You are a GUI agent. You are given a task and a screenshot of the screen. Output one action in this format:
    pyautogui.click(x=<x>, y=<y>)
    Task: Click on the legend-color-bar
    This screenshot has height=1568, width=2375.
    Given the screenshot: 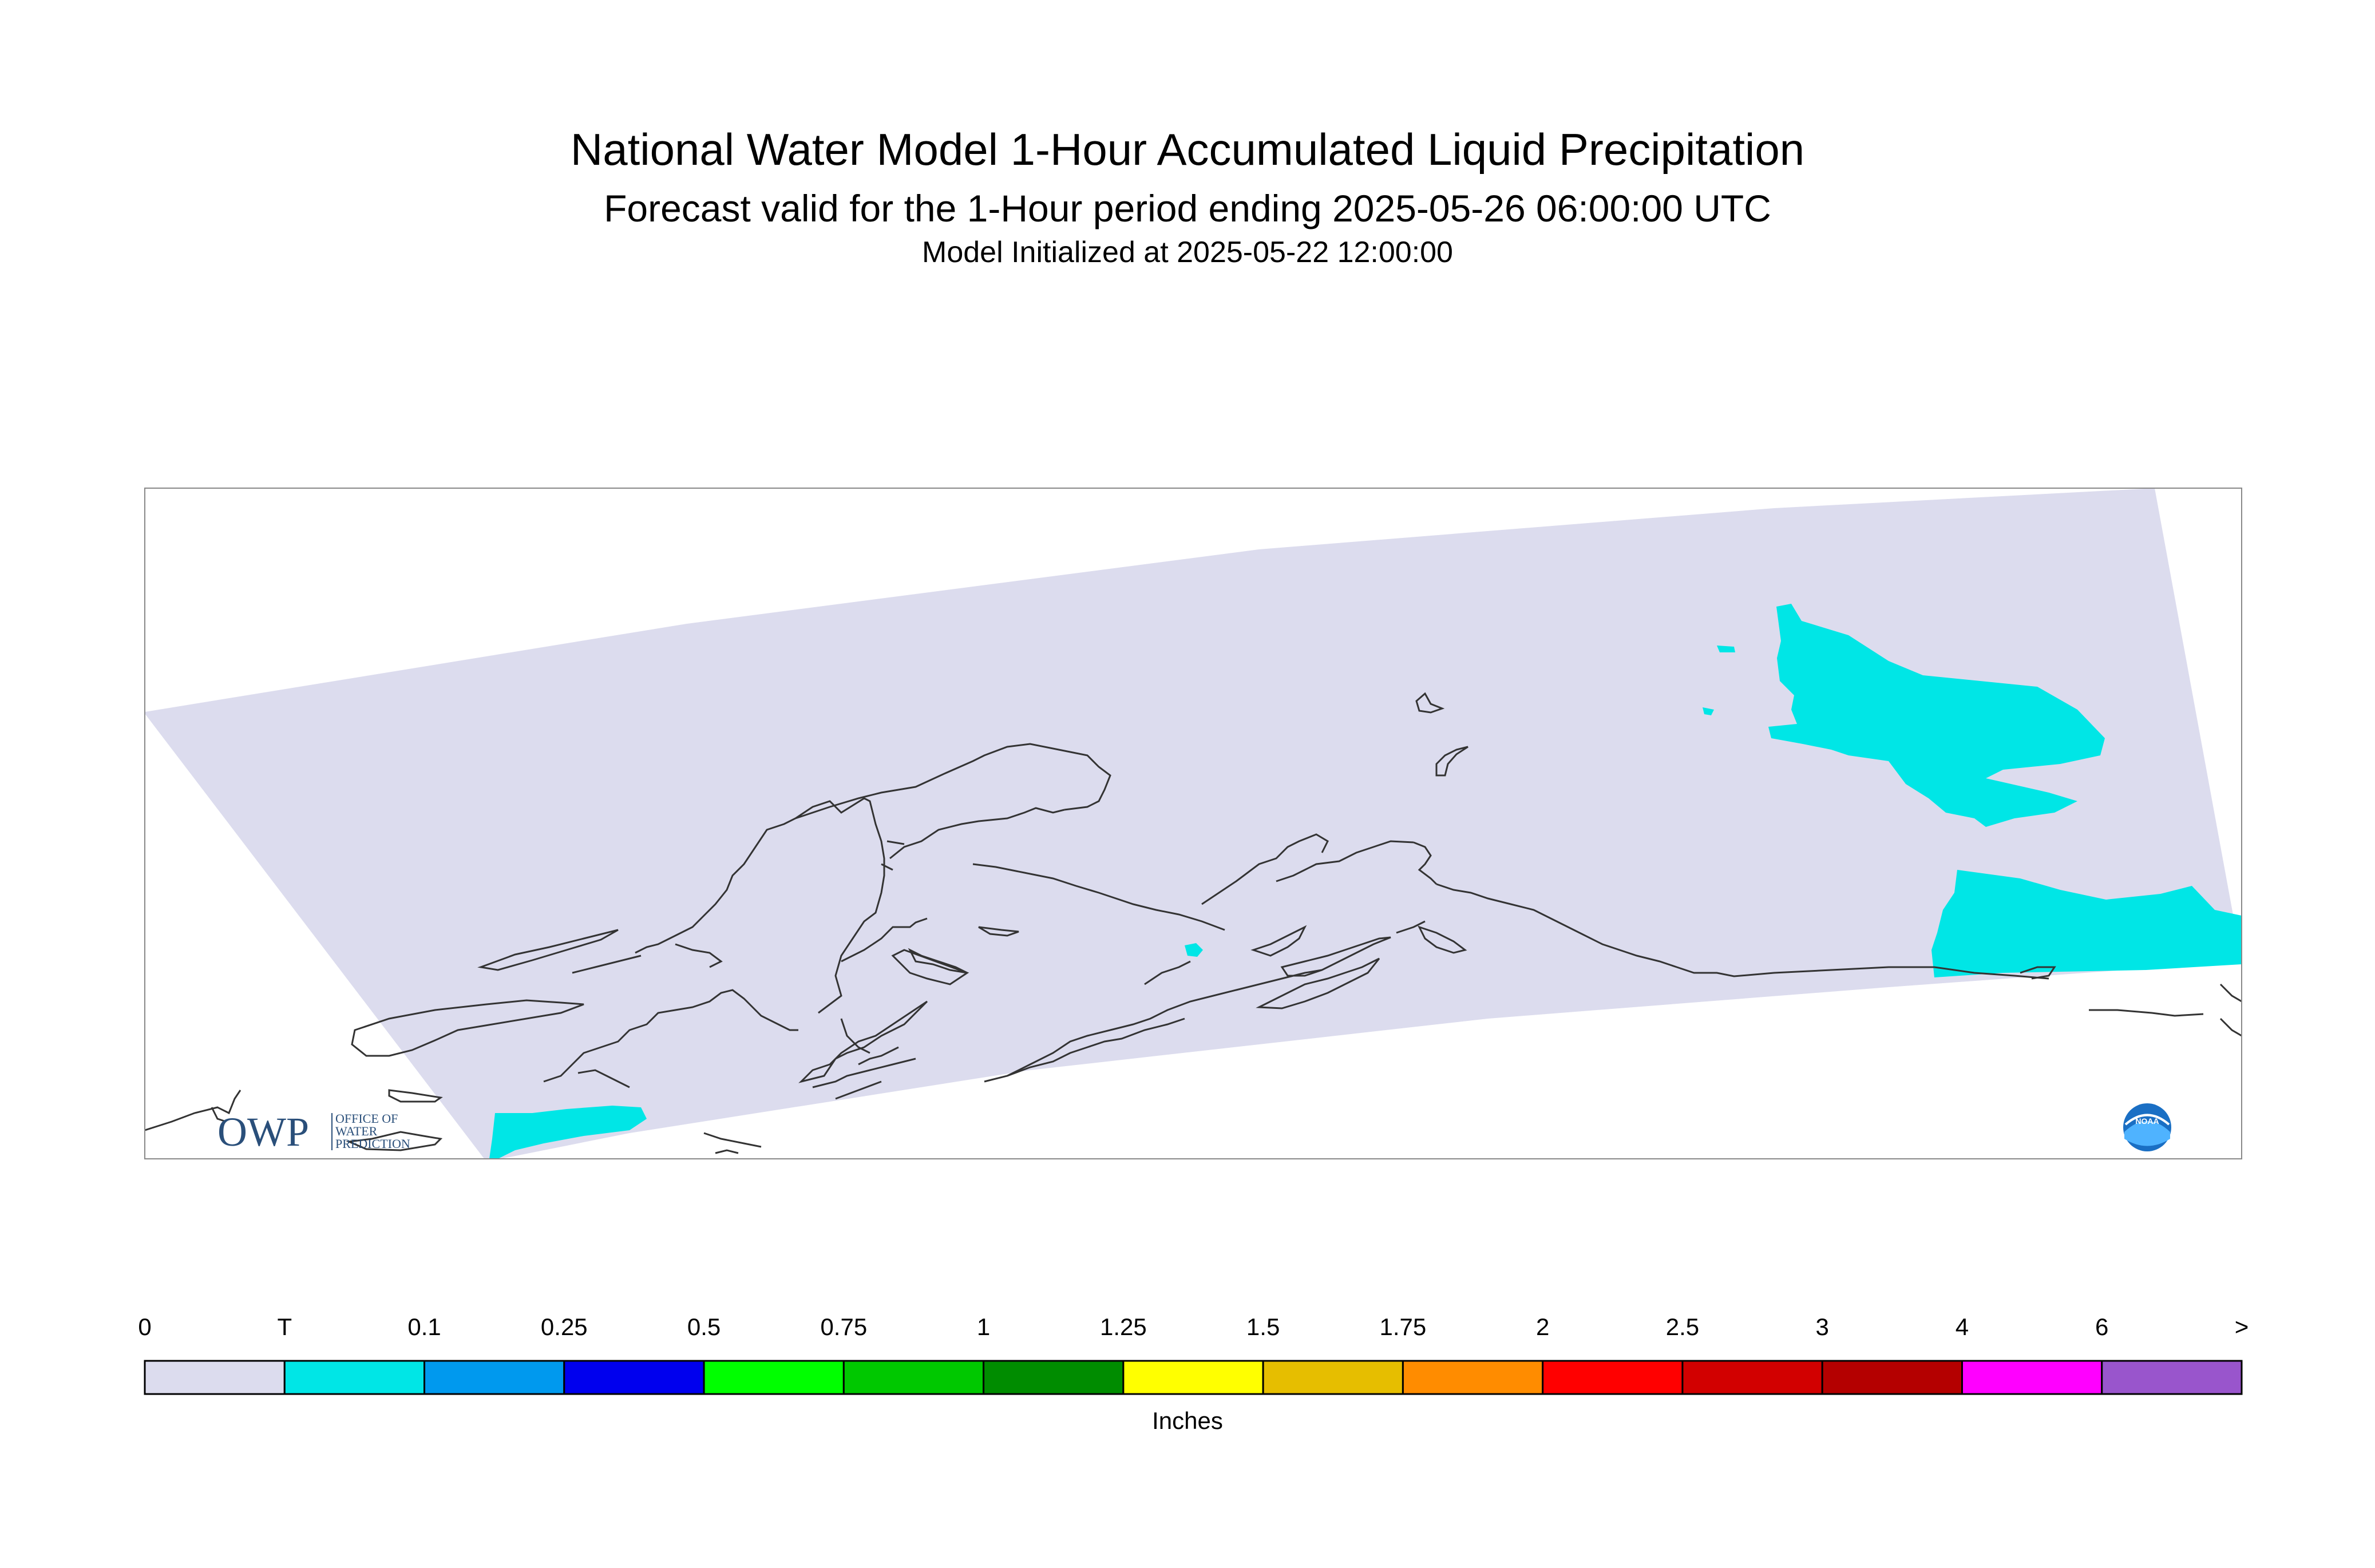 What is the action you would take?
    pyautogui.click(x=1194, y=1377)
    